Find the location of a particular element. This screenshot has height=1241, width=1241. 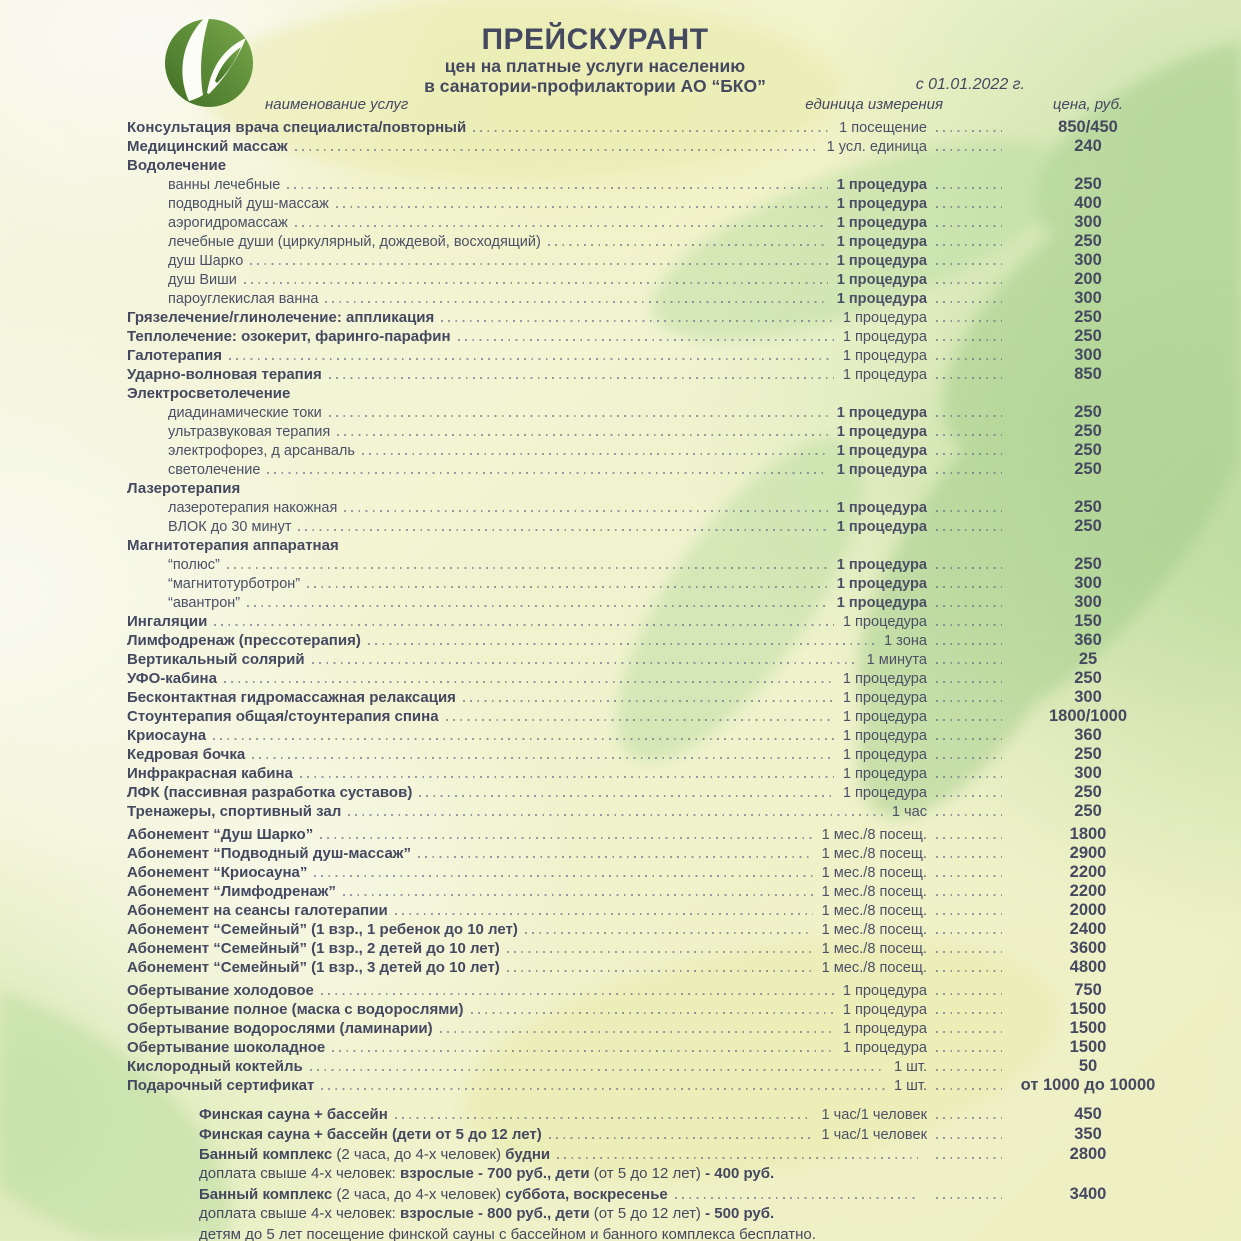

service-name: Водолечение is located at coordinates (177, 165).